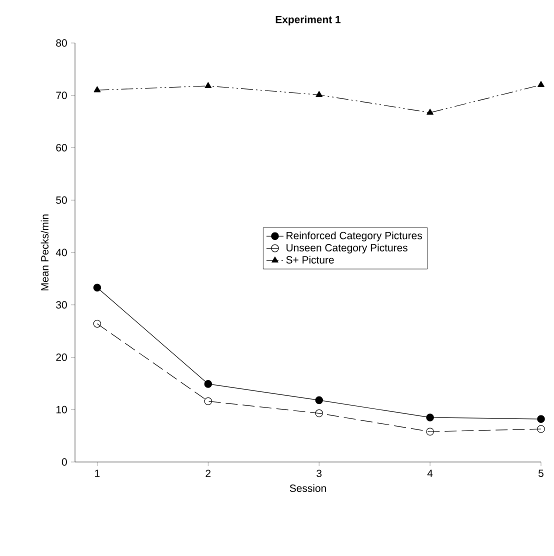 This screenshot has height=556, width=554. Describe the element at coordinates (61, 43) in the screenshot. I see `y-tick-label: 80` at that location.